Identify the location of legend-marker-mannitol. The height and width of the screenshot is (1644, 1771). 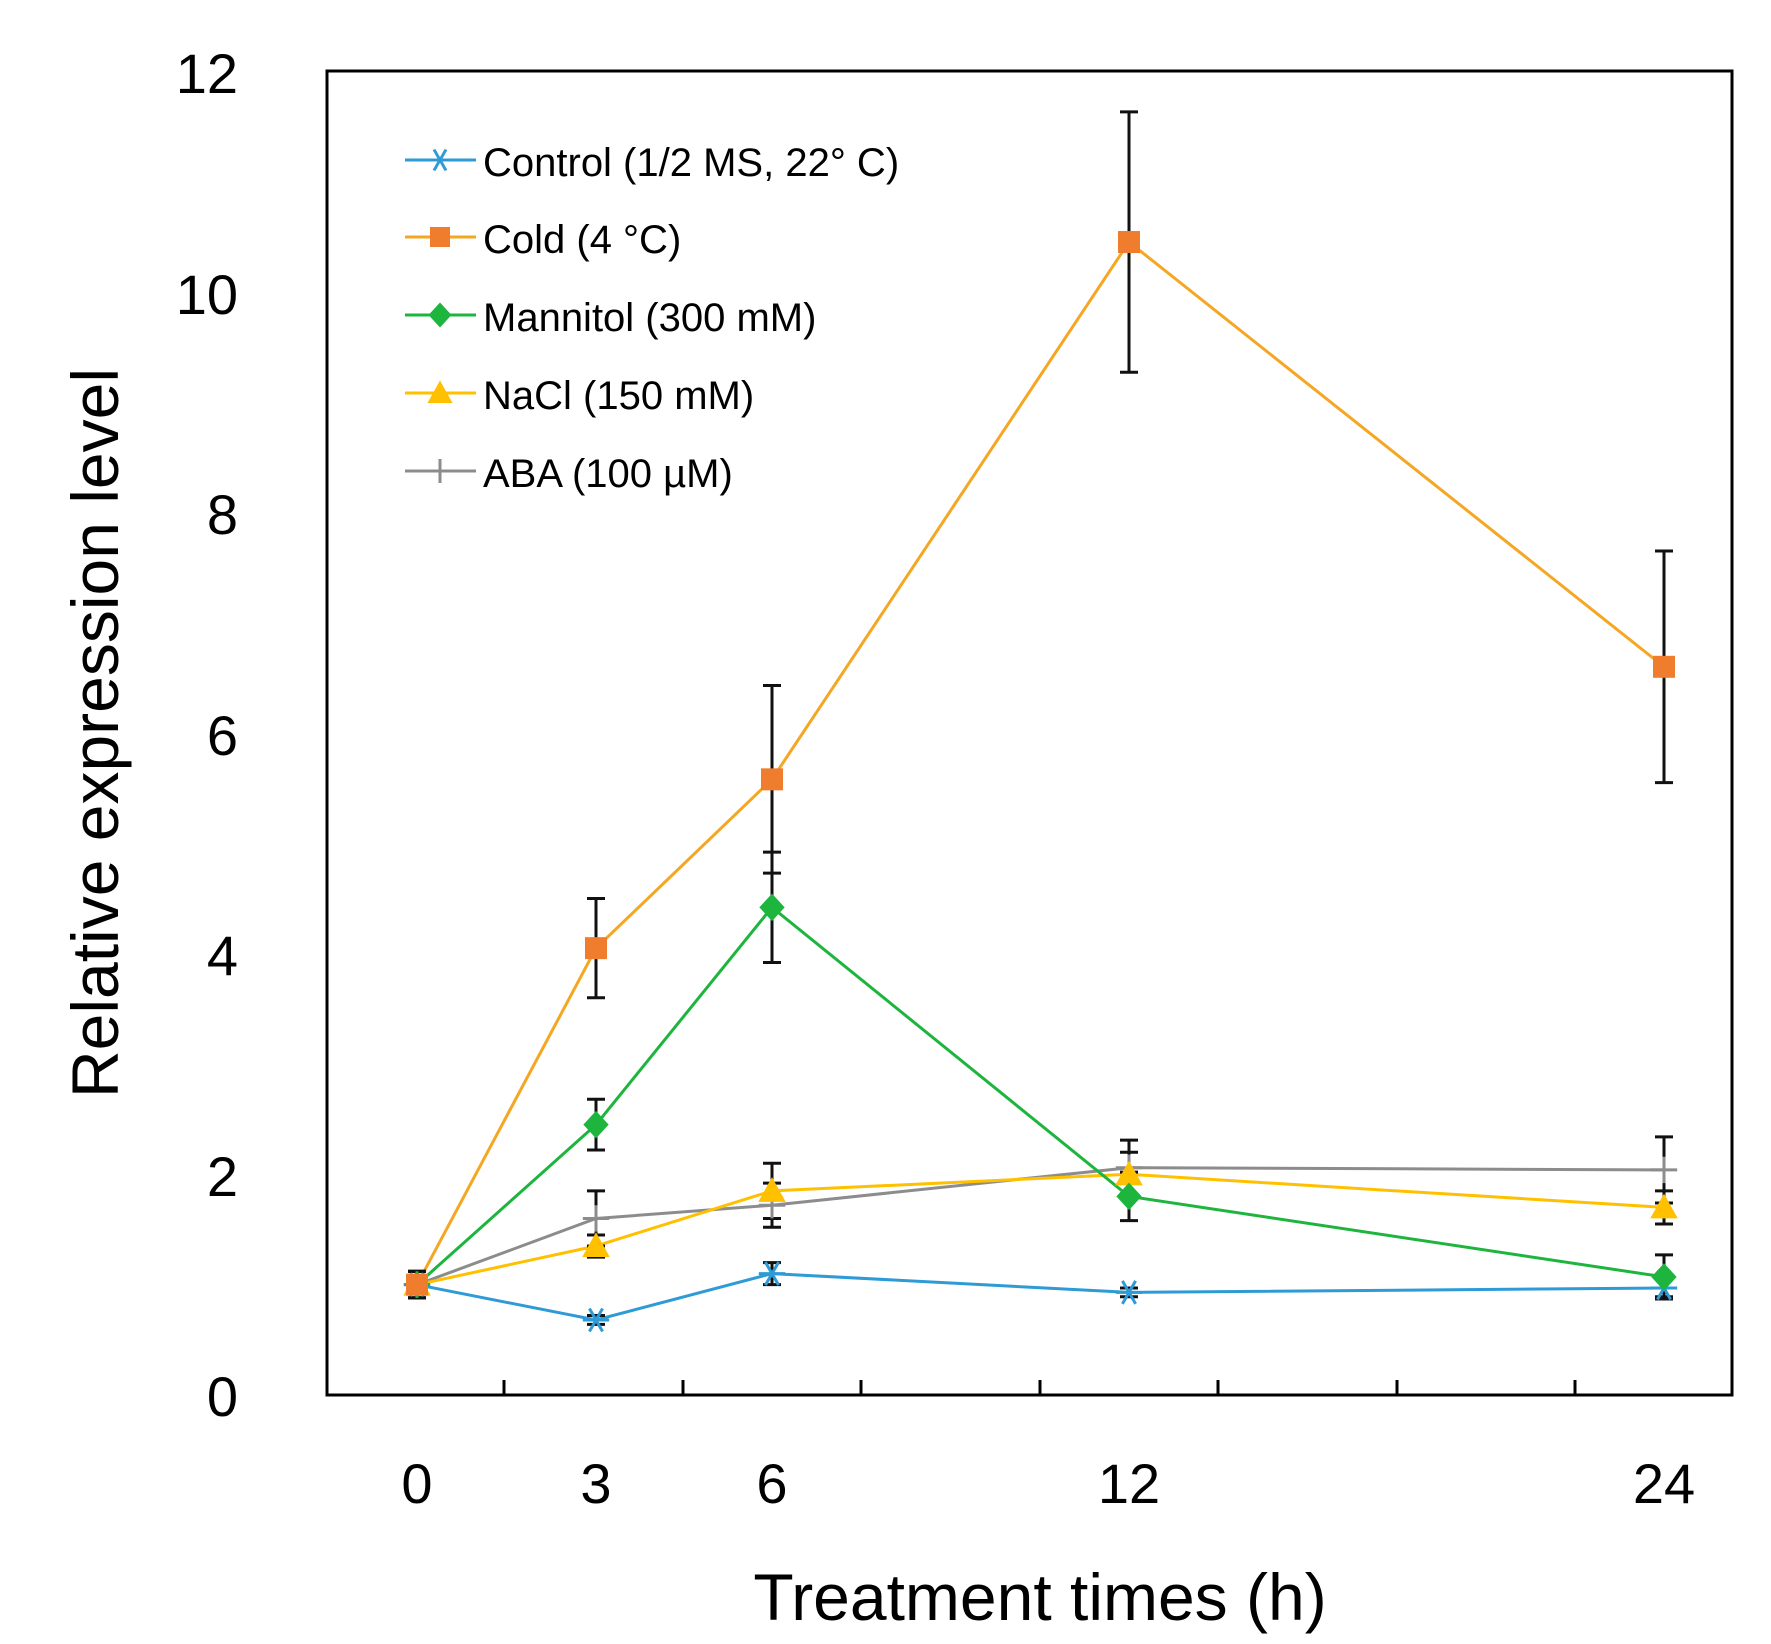
(440, 315).